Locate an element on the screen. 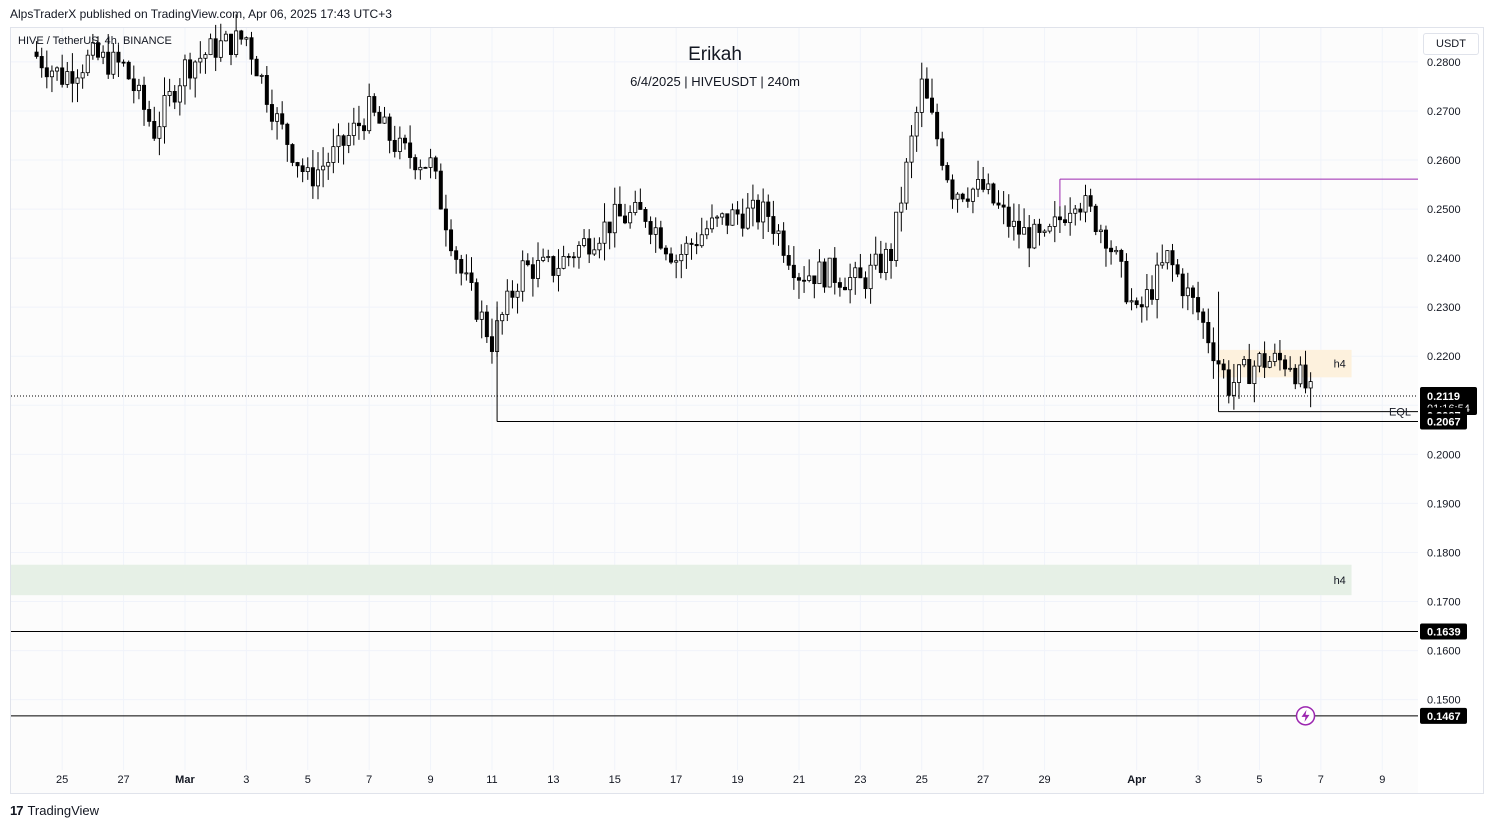 The width and height of the screenshot is (1494, 829). chart-title: Erikah is located at coordinates (715, 54).